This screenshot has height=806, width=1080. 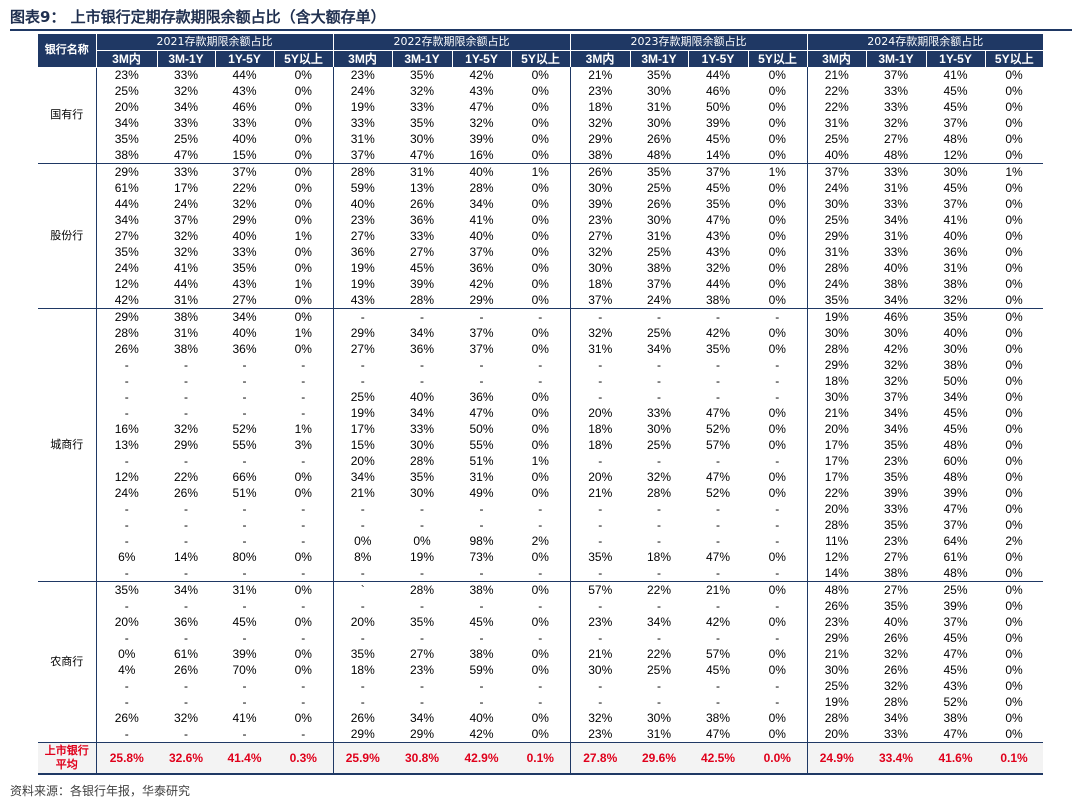 What do you see at coordinates (422, 284) in the screenshot?
I see `table-cell: 39%` at bounding box center [422, 284].